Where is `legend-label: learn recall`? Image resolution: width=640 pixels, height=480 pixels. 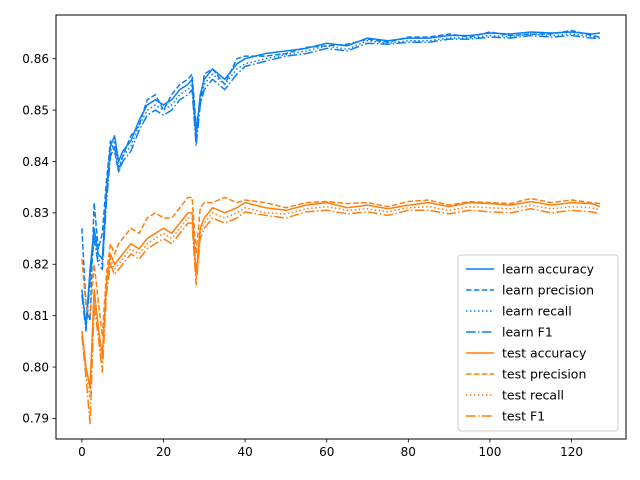 legend-label: learn recall is located at coordinates (537, 311).